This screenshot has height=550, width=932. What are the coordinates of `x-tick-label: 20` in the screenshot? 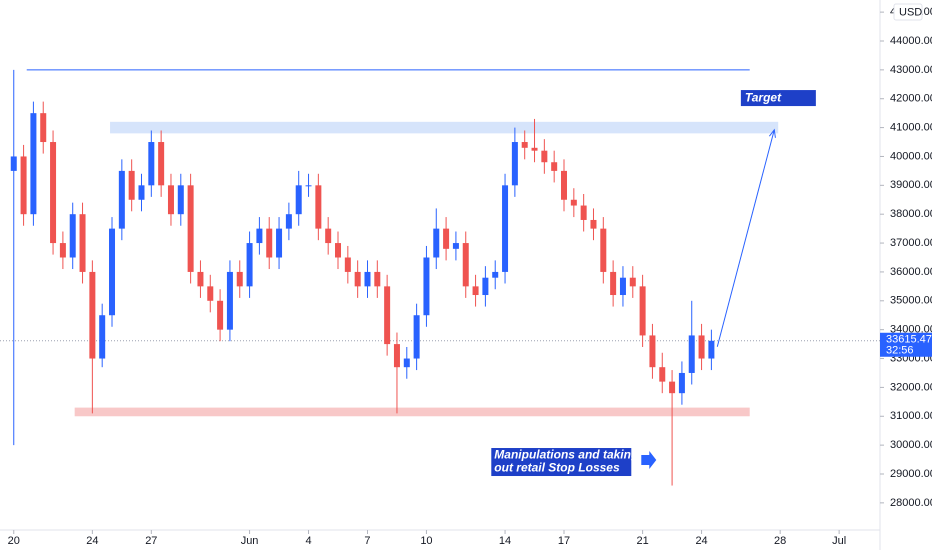 It's located at (14, 541).